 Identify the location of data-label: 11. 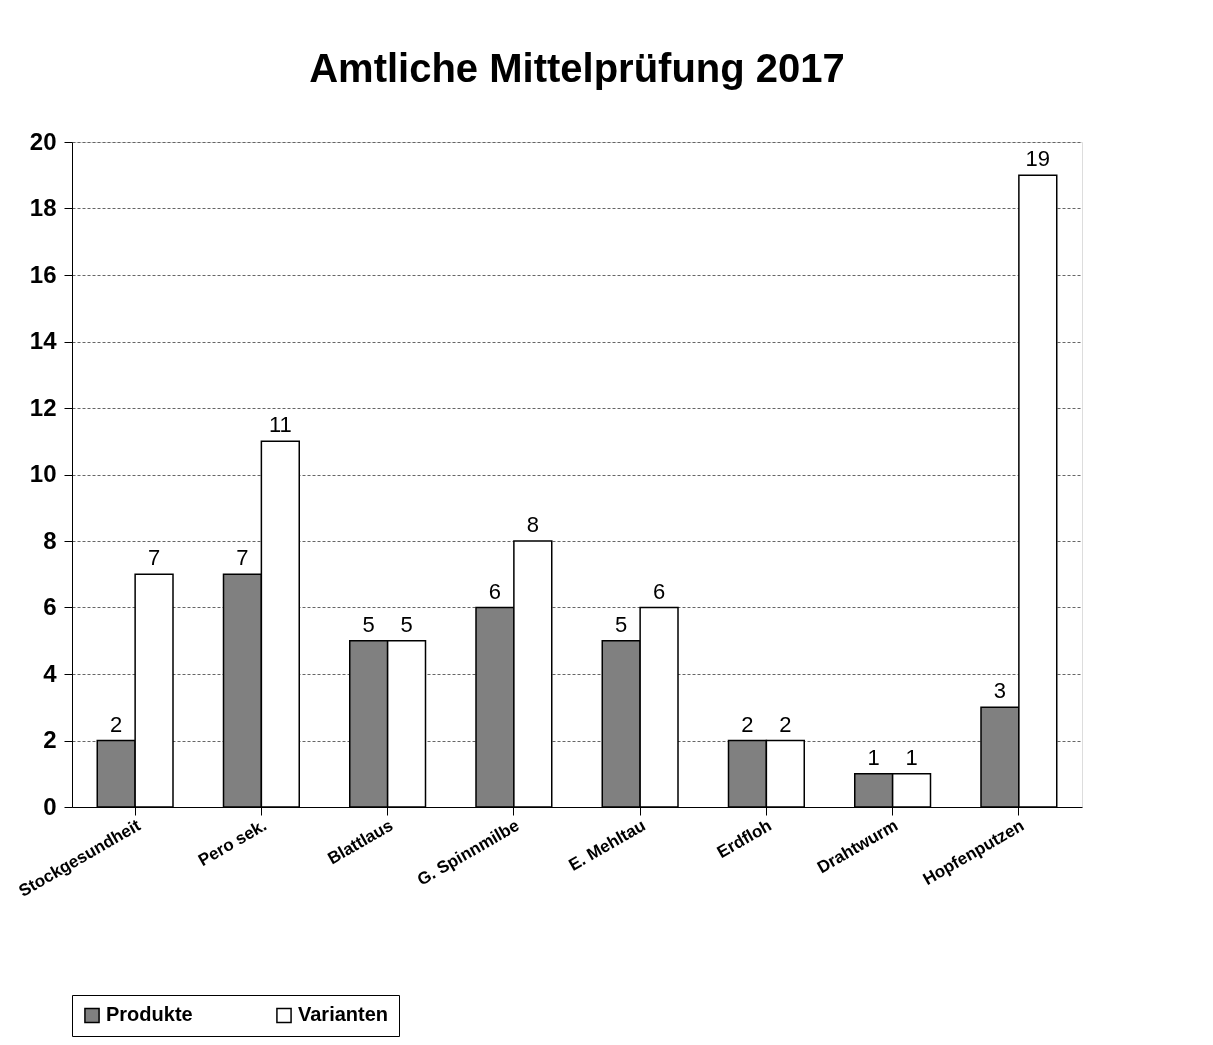
(280, 425).